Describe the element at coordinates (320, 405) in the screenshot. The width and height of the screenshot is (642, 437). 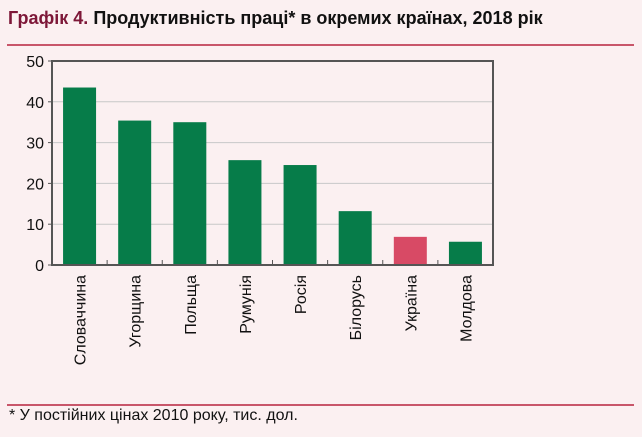
I see `footnote-rule` at that location.